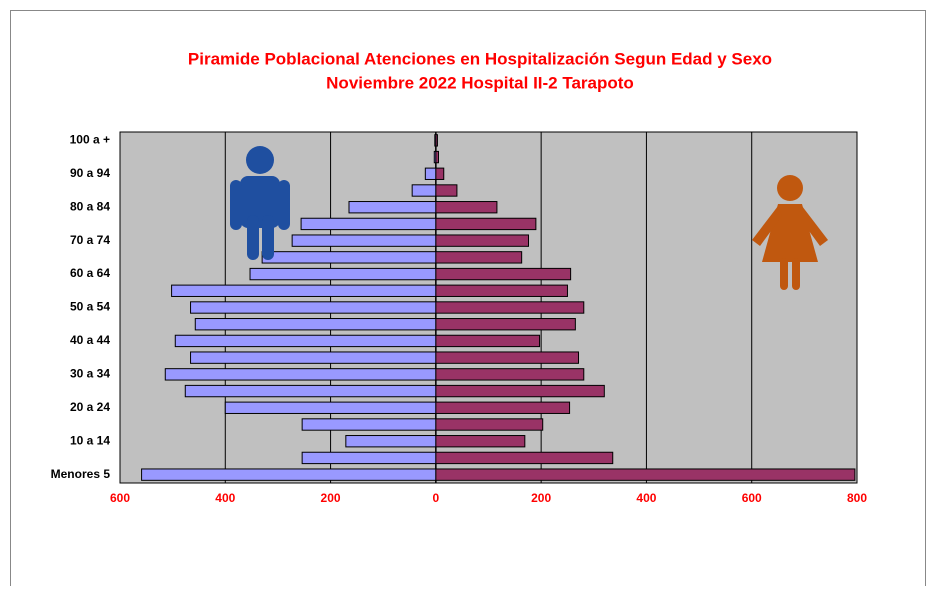  I want to click on y-tick-label: 20 a 24, so click(90, 407).